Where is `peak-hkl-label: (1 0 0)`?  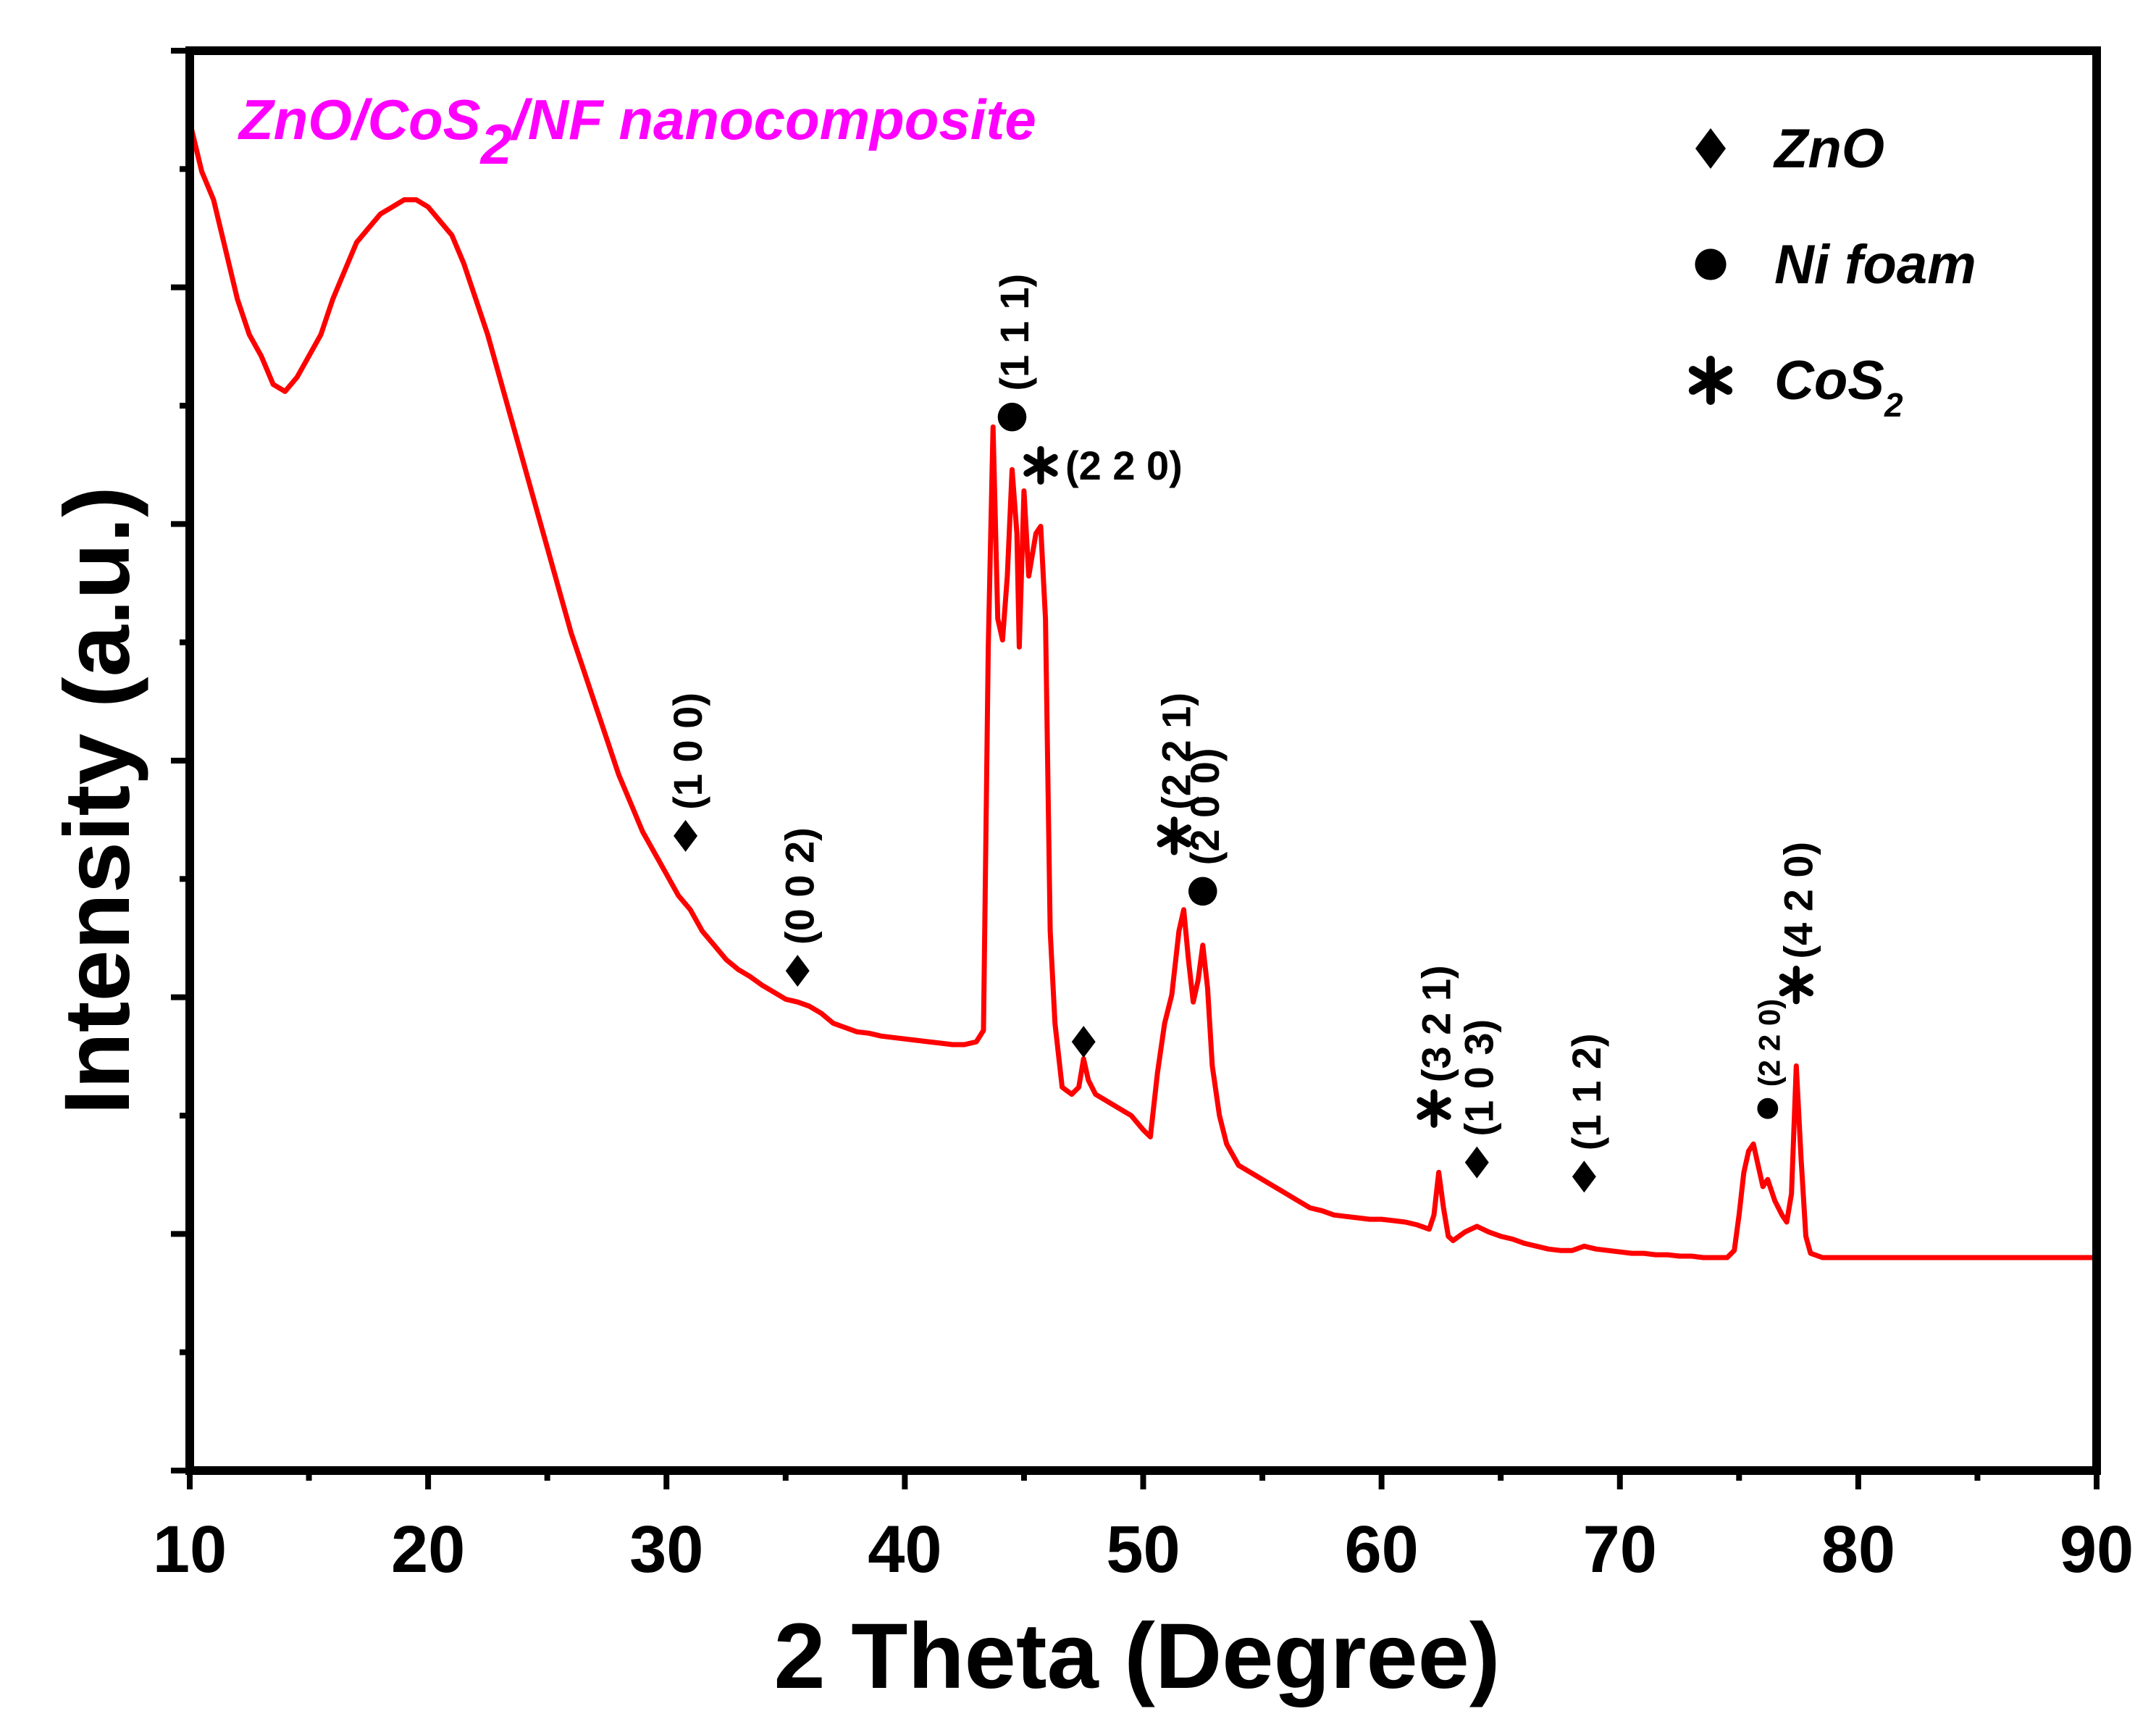 peak-hkl-label: (1 0 0) is located at coordinates (687, 752).